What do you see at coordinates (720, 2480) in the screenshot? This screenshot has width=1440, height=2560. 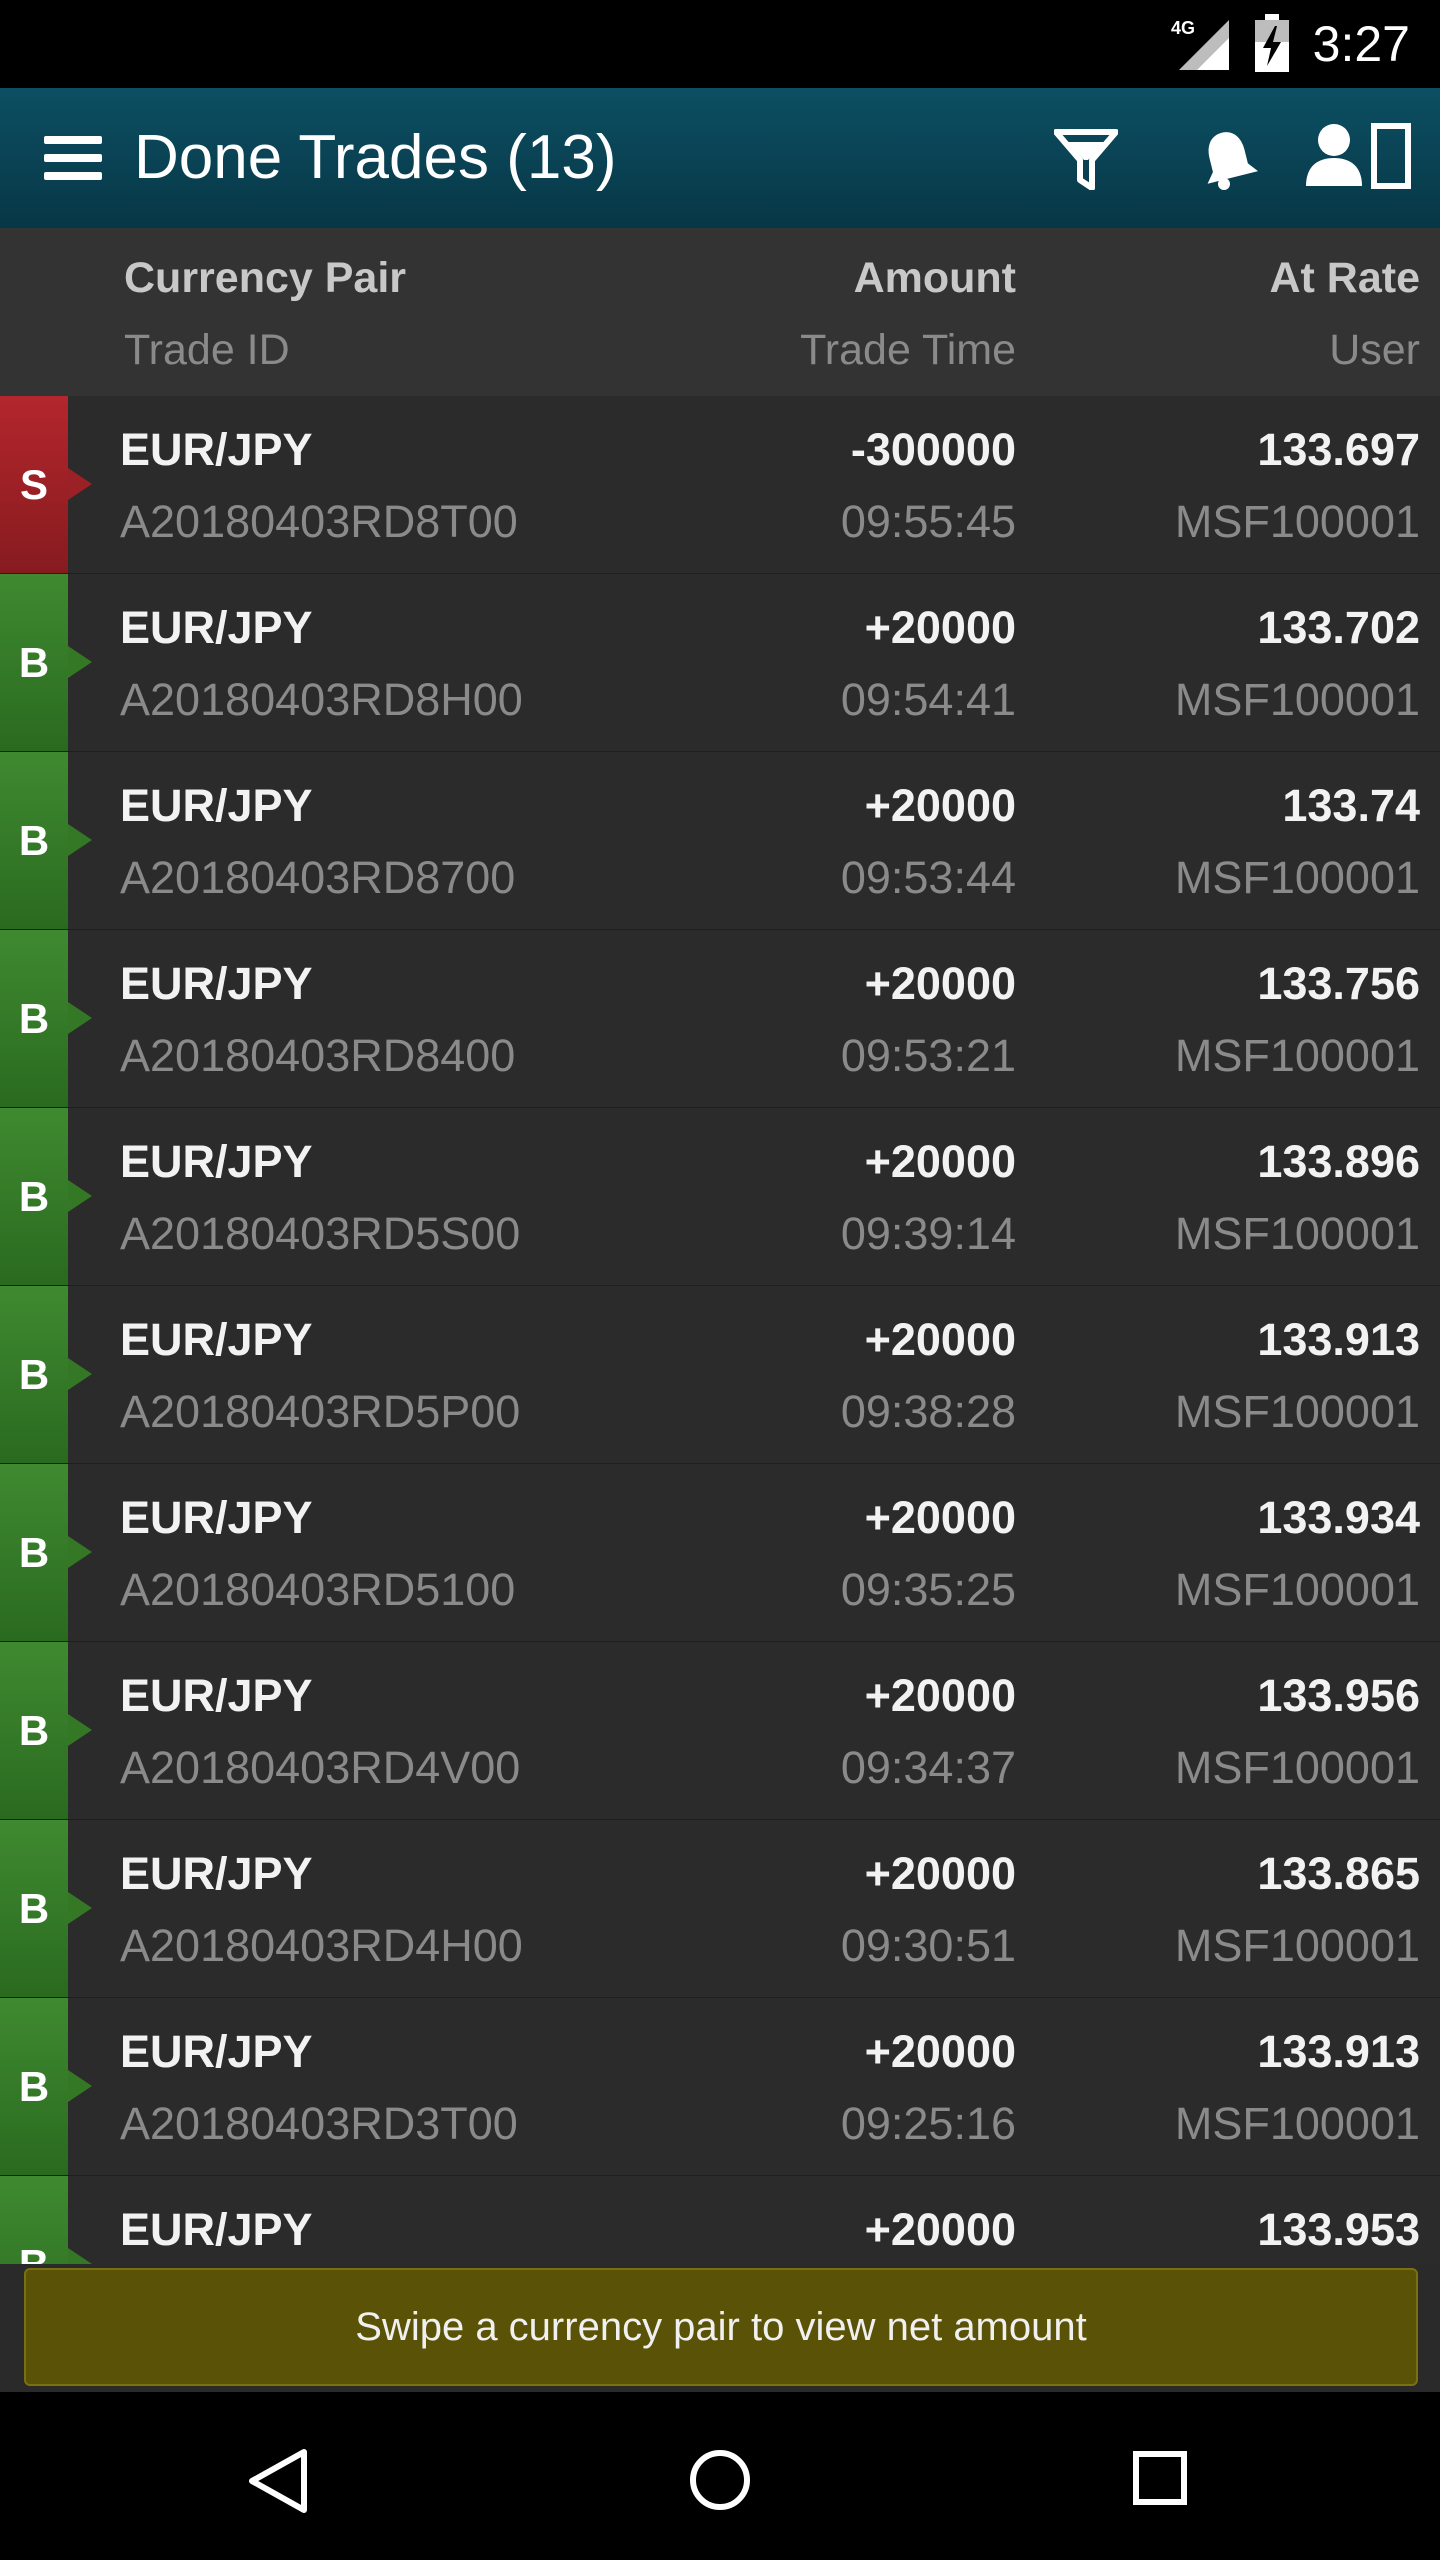 I see `home-icon` at bounding box center [720, 2480].